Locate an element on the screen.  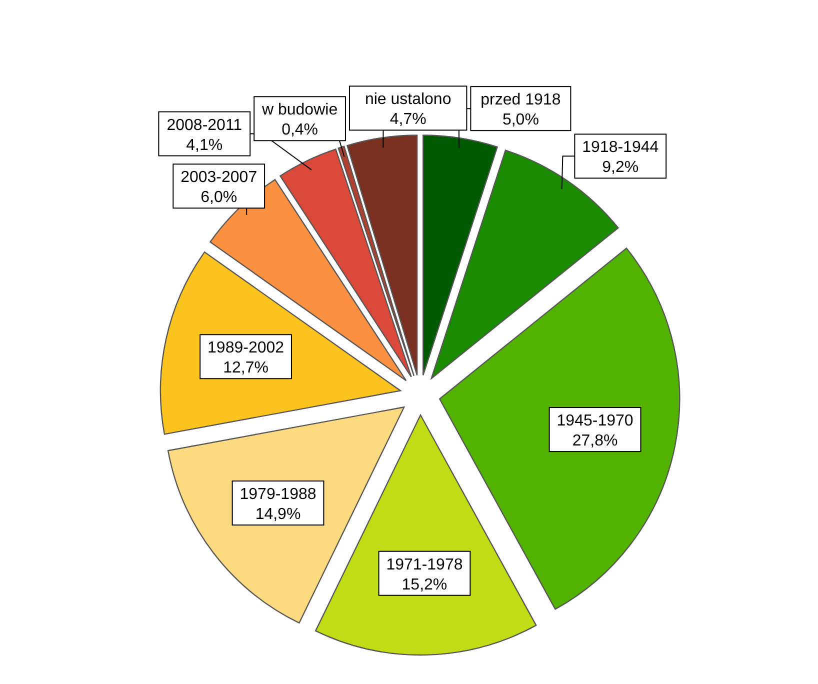
data-label: 4,7% is located at coordinates (408, 119).